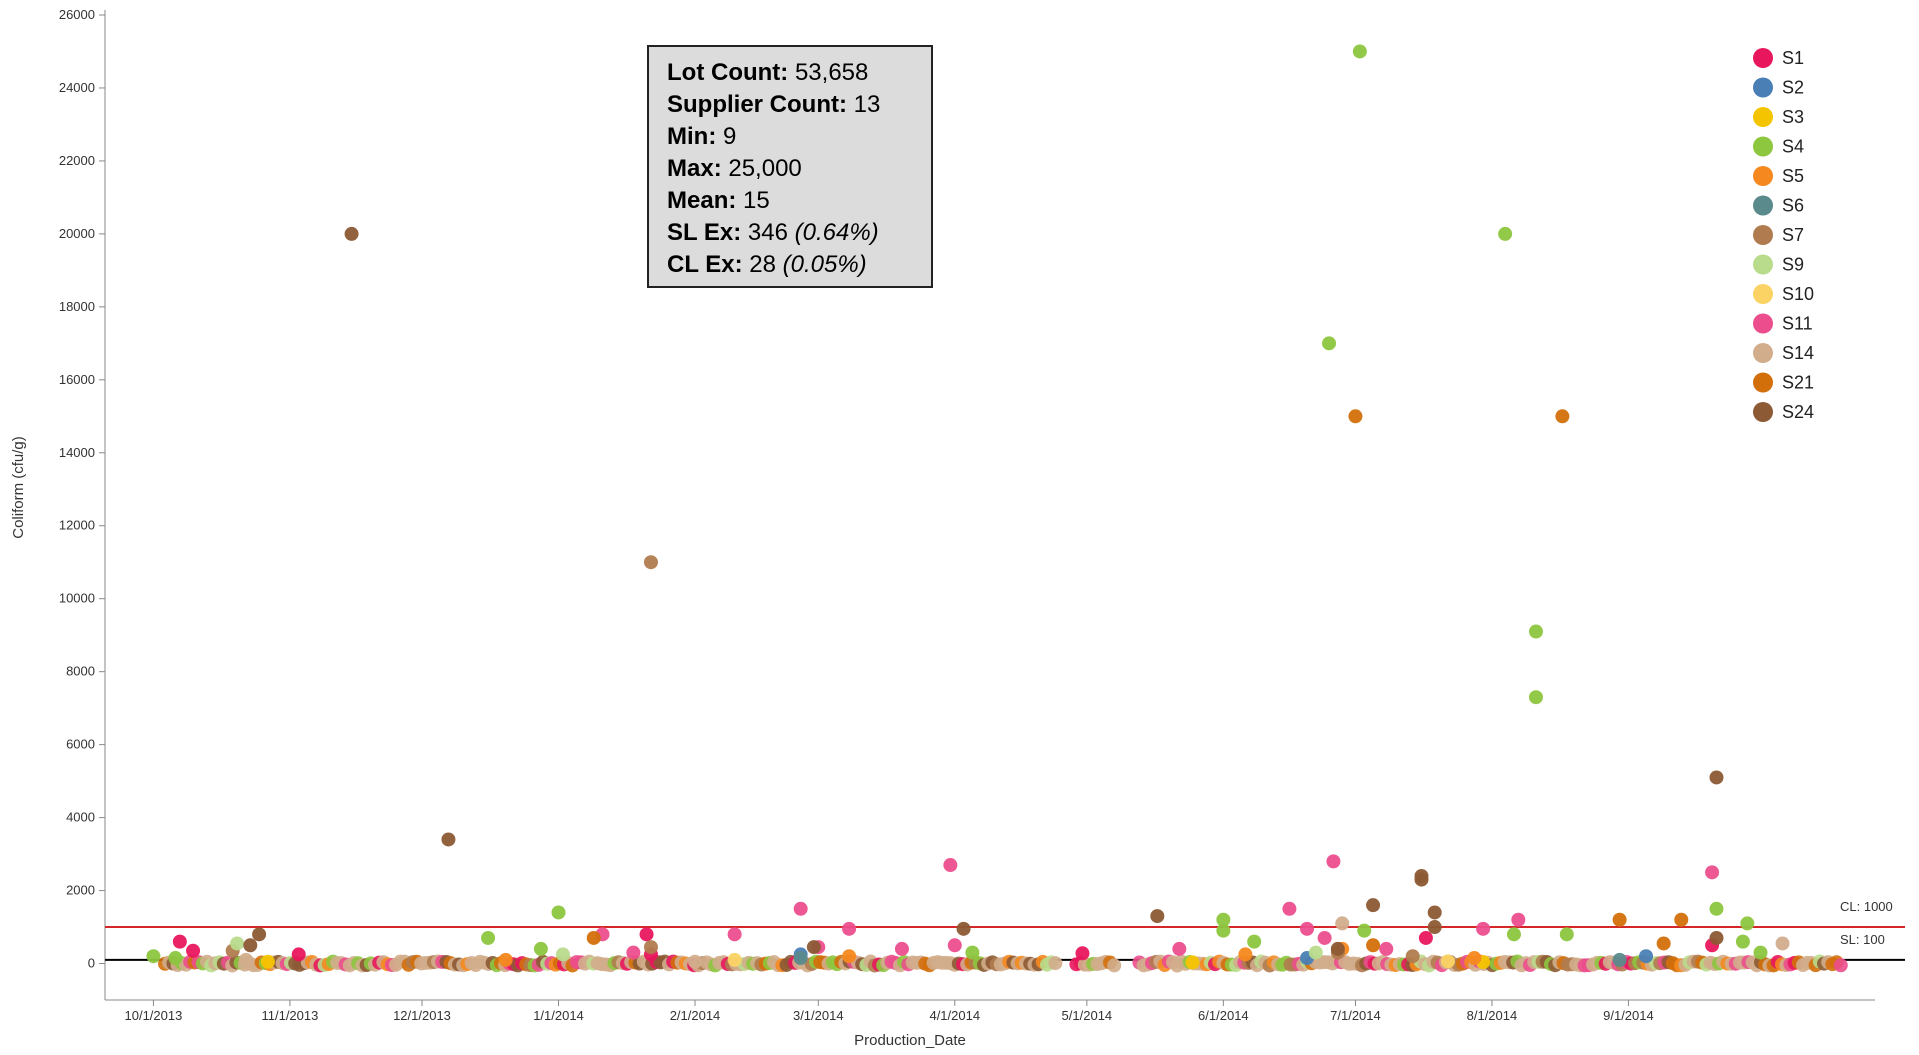 The image size is (1919, 1055). Describe the element at coordinates (1798, 353) in the screenshot. I see `legend-label-s14: S14` at that location.